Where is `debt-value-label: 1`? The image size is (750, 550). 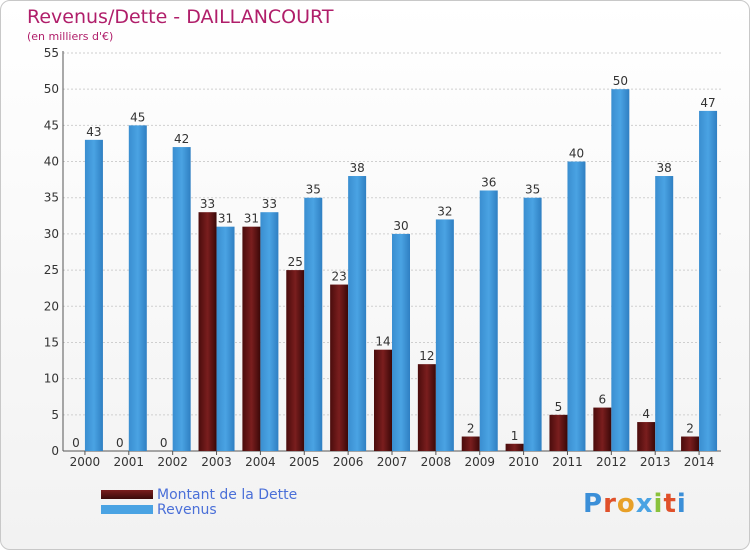 debt-value-label: 1 is located at coordinates (515, 436).